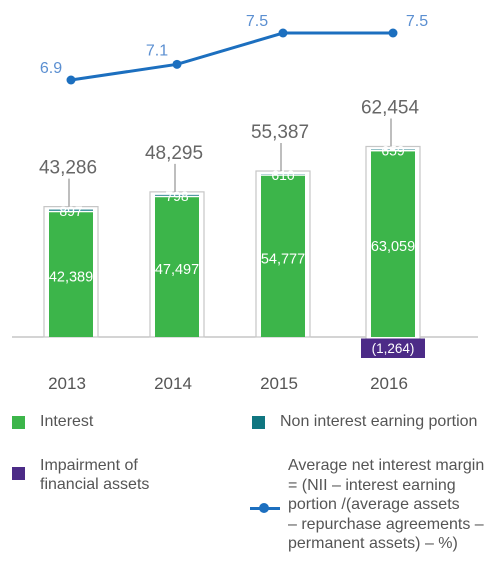 Image resolution: width=500 pixels, height=569 pixels. What do you see at coordinates (67, 421) in the screenshot?
I see `legend-label-interest: Interest` at bounding box center [67, 421].